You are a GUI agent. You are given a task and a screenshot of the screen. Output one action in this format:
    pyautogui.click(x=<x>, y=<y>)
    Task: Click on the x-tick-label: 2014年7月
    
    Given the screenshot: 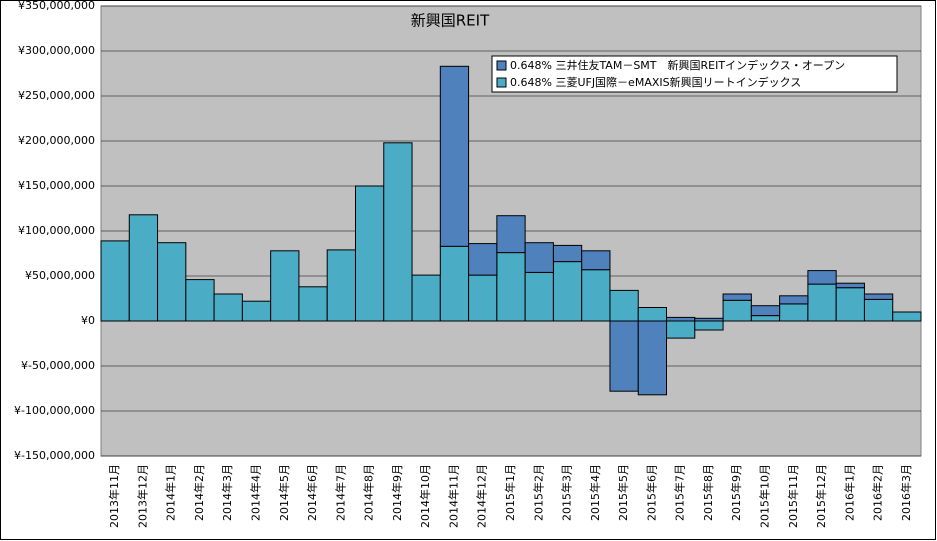 What is the action you would take?
    pyautogui.click(x=340, y=492)
    